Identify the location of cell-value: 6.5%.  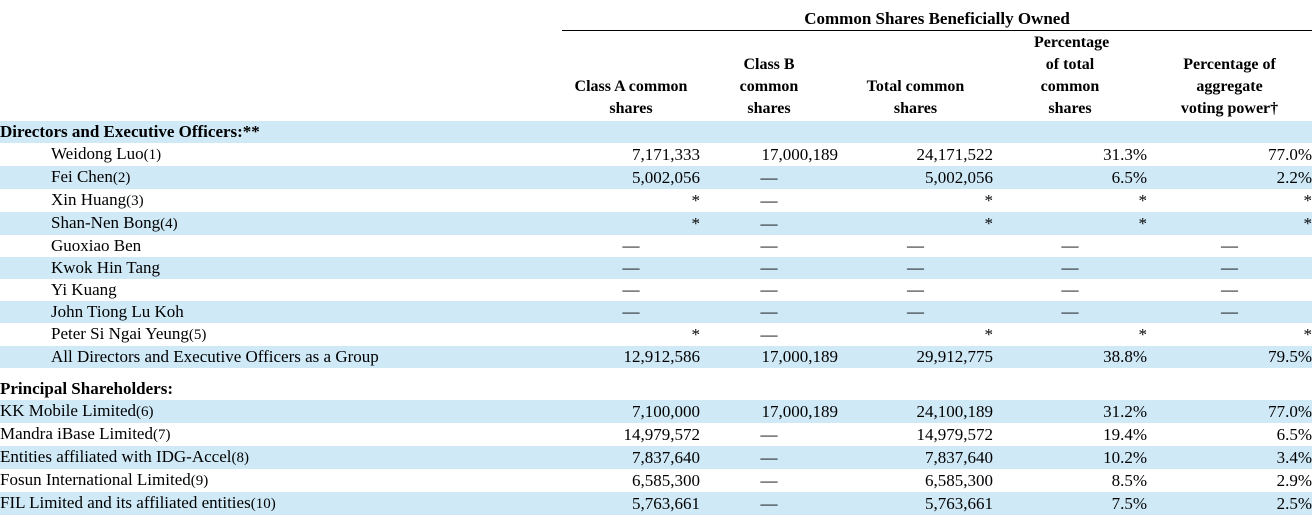
(1070, 177).